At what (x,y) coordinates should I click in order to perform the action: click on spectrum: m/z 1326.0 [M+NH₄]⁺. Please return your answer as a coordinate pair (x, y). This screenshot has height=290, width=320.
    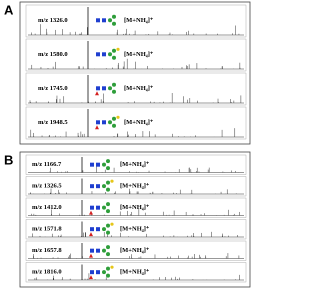
    Looking at the image, I should click on (136, 21).